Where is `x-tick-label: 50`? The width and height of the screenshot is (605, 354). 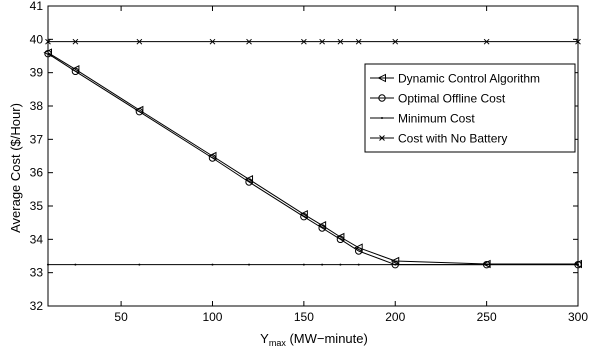 x-tick-label: 50 is located at coordinates (121, 317).